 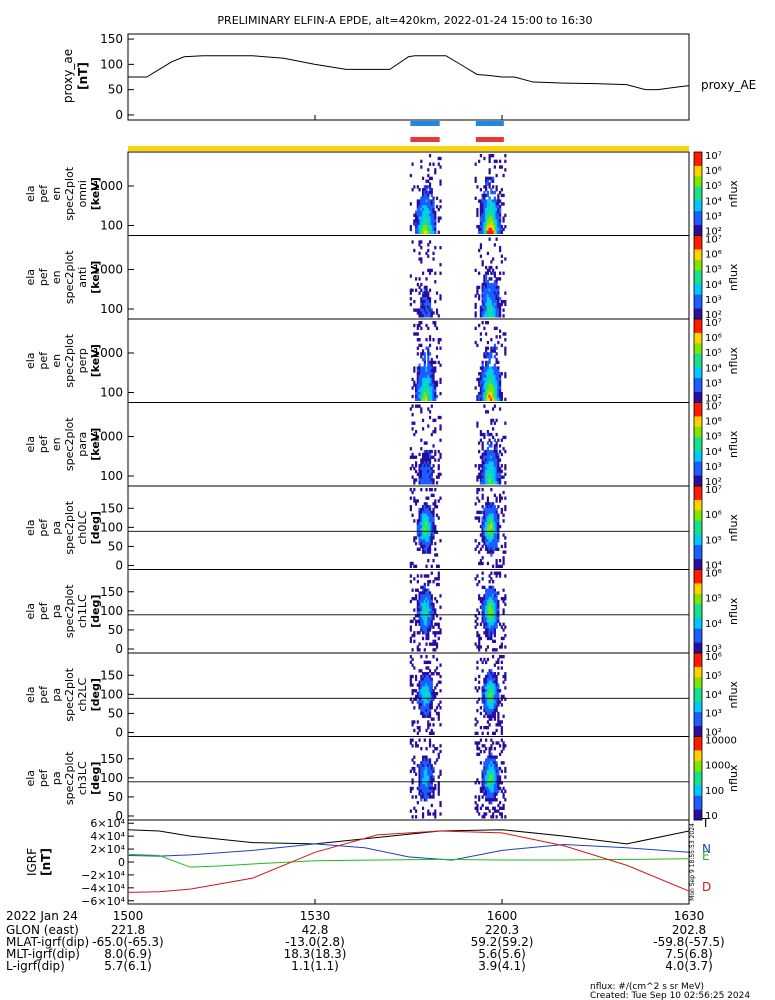 I want to click on spectrogram-ytick-label: 0, so click(x=119, y=566).